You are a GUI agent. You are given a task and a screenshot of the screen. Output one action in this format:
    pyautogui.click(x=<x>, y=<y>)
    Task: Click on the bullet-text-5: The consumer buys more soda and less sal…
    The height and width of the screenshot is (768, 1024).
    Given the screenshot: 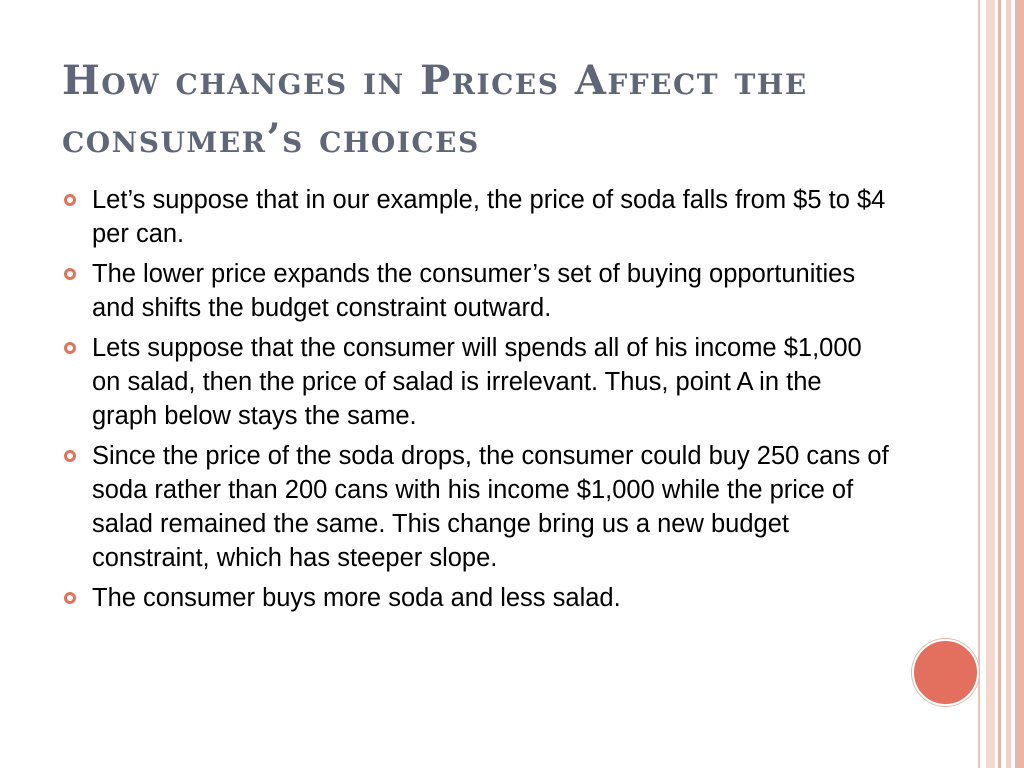 What is the action you would take?
    pyautogui.click(x=356, y=598)
    